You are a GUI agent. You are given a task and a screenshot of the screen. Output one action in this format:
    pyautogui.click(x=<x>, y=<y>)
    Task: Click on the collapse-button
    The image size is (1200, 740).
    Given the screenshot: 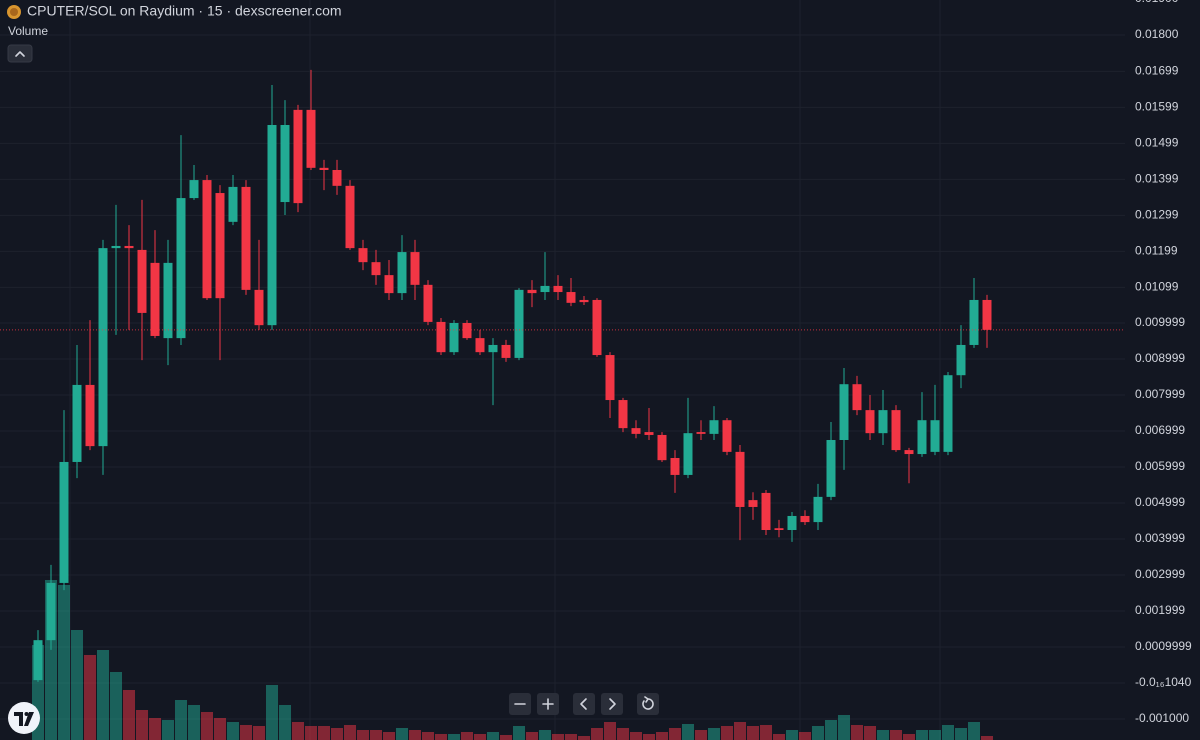 What is the action you would take?
    pyautogui.click(x=20, y=53)
    